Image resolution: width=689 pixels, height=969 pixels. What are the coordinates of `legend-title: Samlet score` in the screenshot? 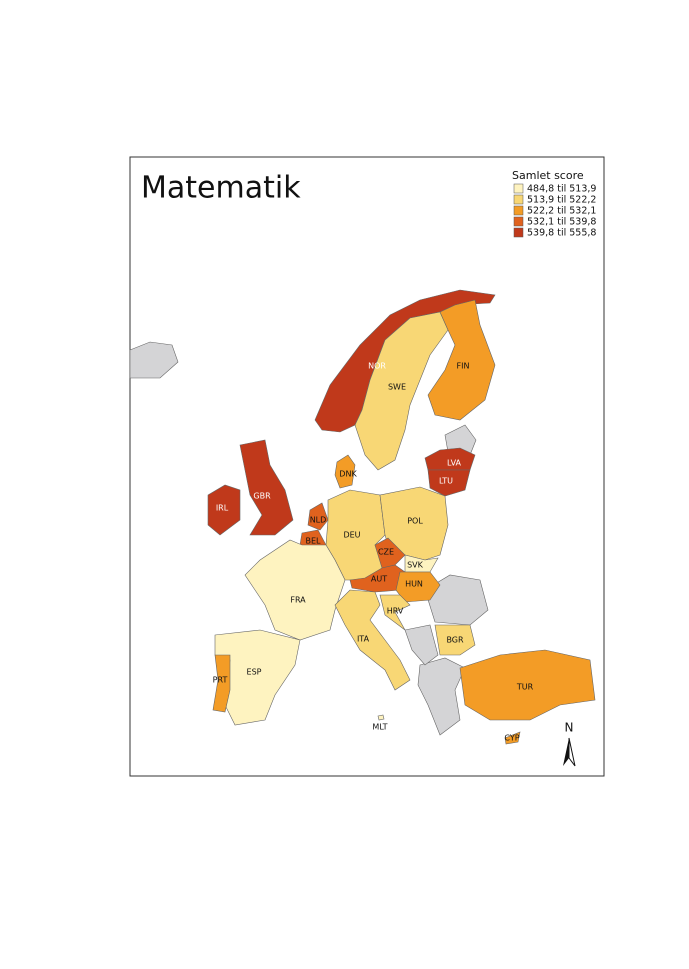 It's located at (548, 175).